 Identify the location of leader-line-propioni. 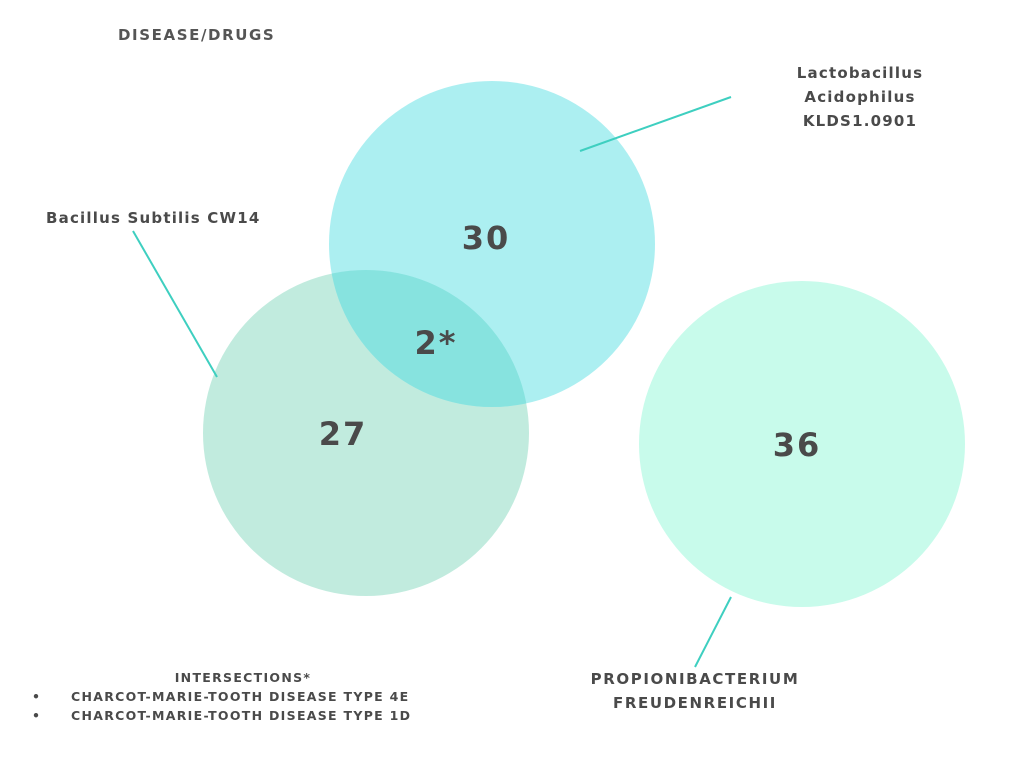
(713, 632).